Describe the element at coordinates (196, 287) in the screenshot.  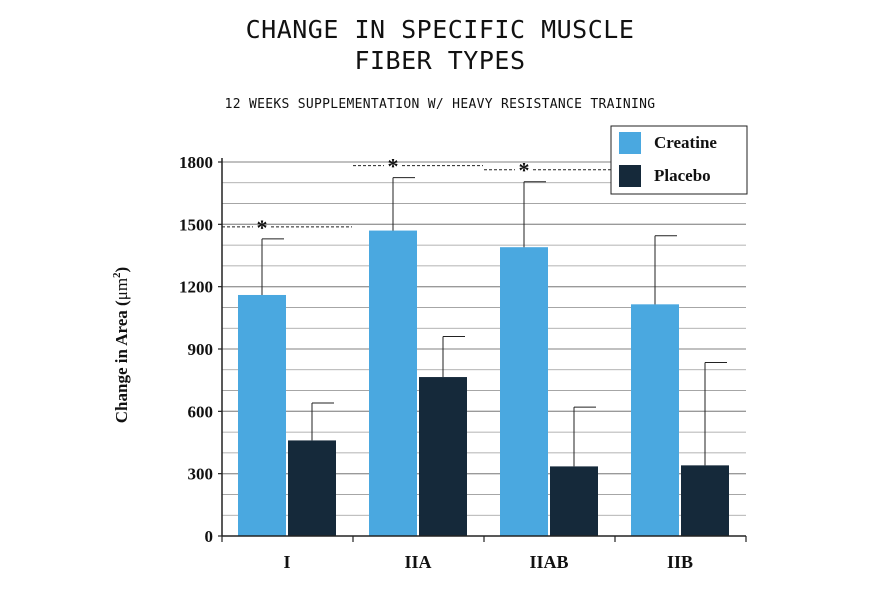
I see `y-tick-label: 1200` at that location.